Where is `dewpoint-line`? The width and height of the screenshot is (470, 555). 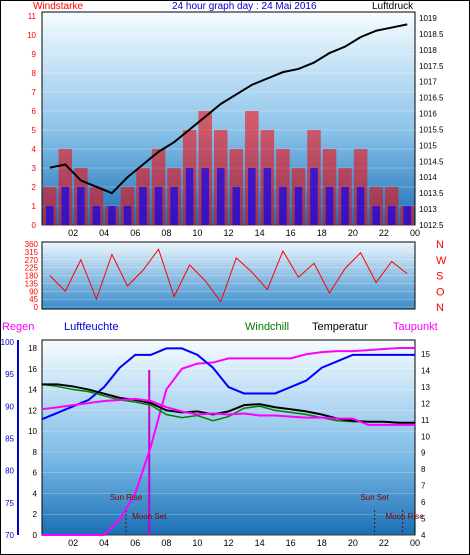 dewpoint-line is located at coordinates (228, 411).